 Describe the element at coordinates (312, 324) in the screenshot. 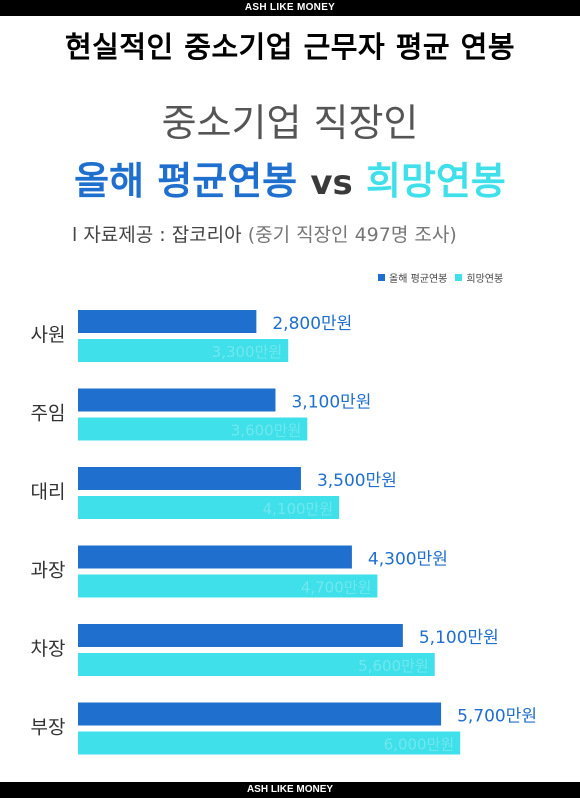

I see `data-label-current: 2,800만원` at that location.